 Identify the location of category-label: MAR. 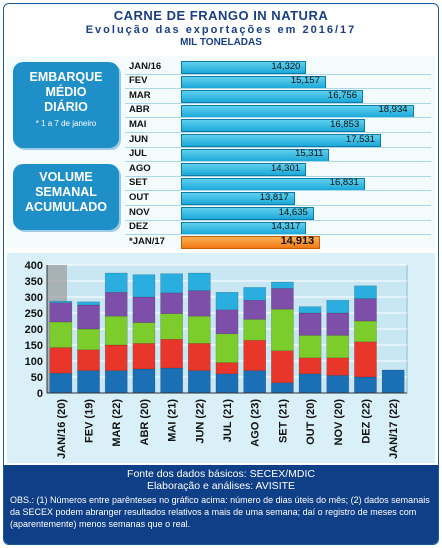
(140, 95).